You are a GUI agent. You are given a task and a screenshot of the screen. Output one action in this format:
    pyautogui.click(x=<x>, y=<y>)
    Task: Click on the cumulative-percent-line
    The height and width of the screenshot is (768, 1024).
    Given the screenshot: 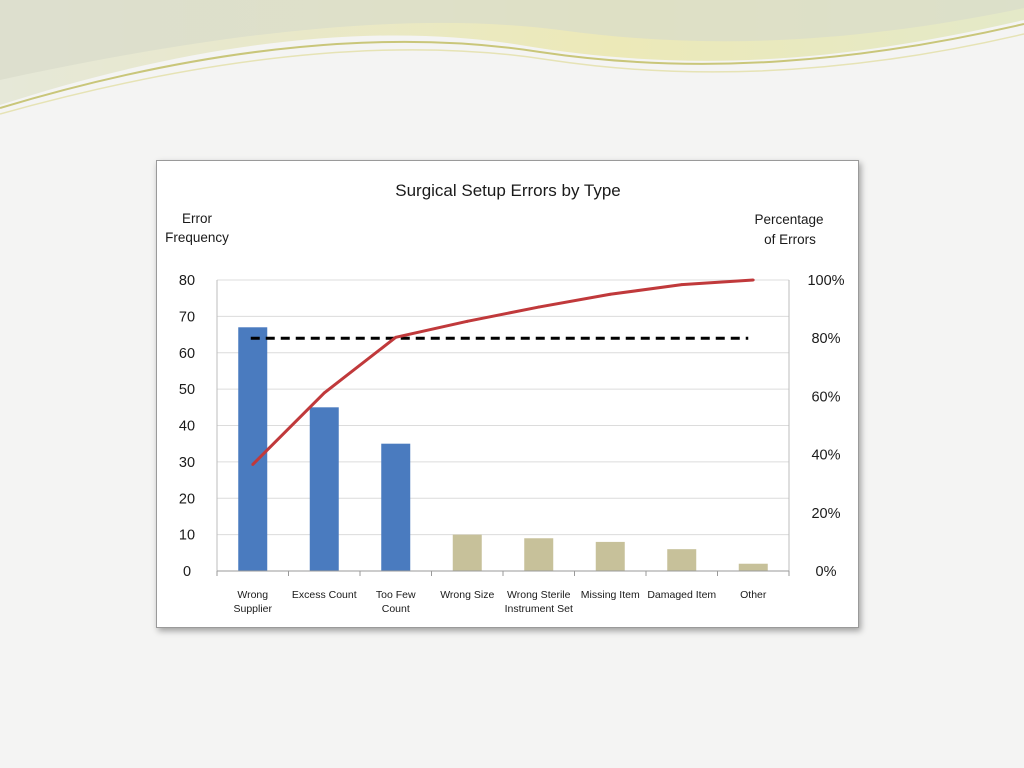 What is the action you would take?
    pyautogui.click(x=502, y=372)
    